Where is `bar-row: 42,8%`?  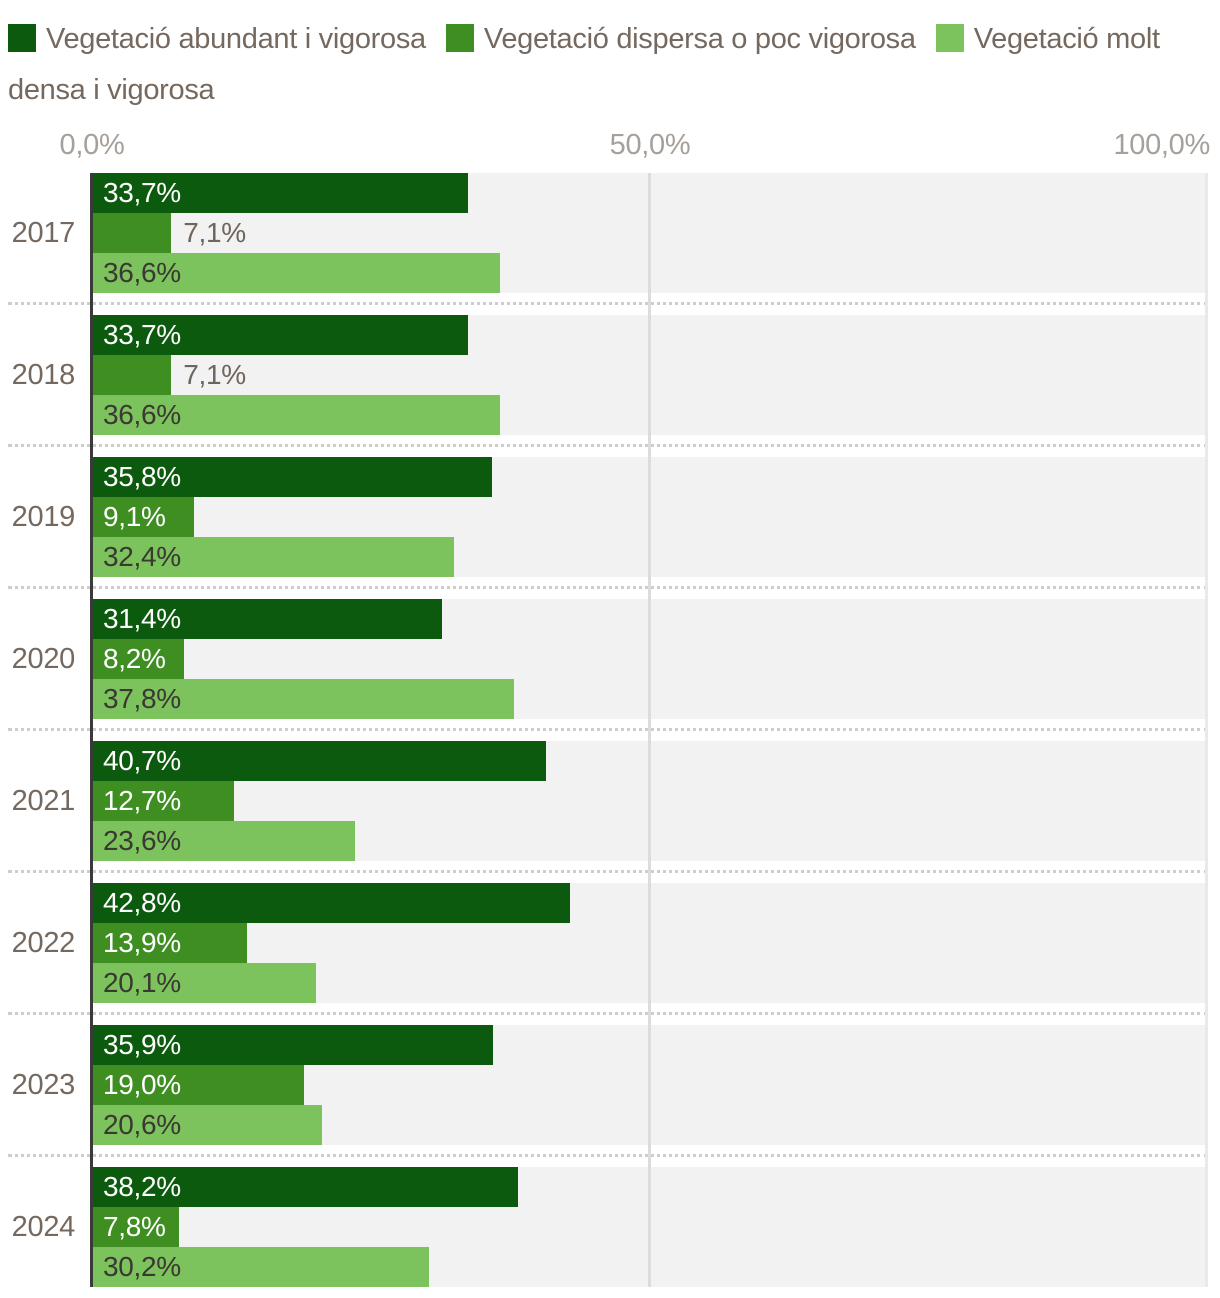
bar-row: 42,8% is located at coordinates (650, 903).